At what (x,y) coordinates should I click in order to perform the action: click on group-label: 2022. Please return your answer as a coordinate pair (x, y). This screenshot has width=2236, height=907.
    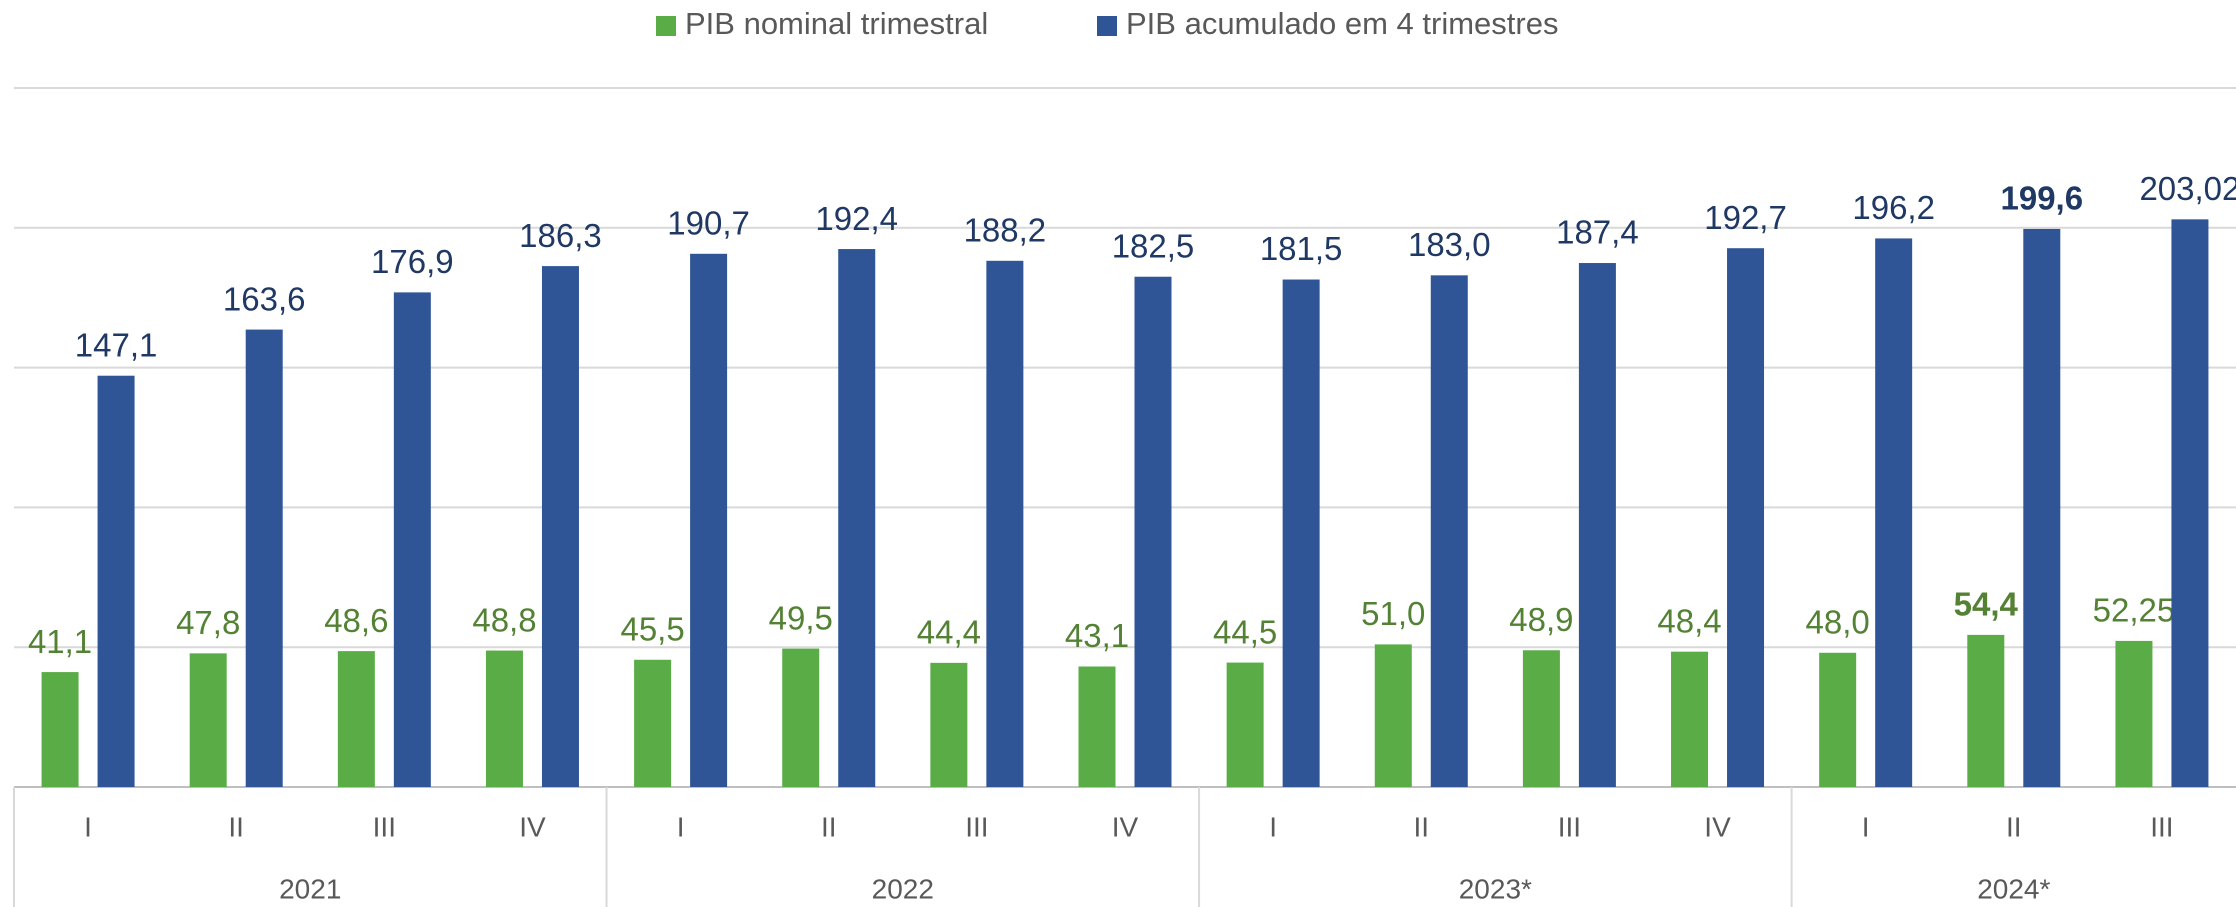
    Looking at the image, I should click on (903, 888).